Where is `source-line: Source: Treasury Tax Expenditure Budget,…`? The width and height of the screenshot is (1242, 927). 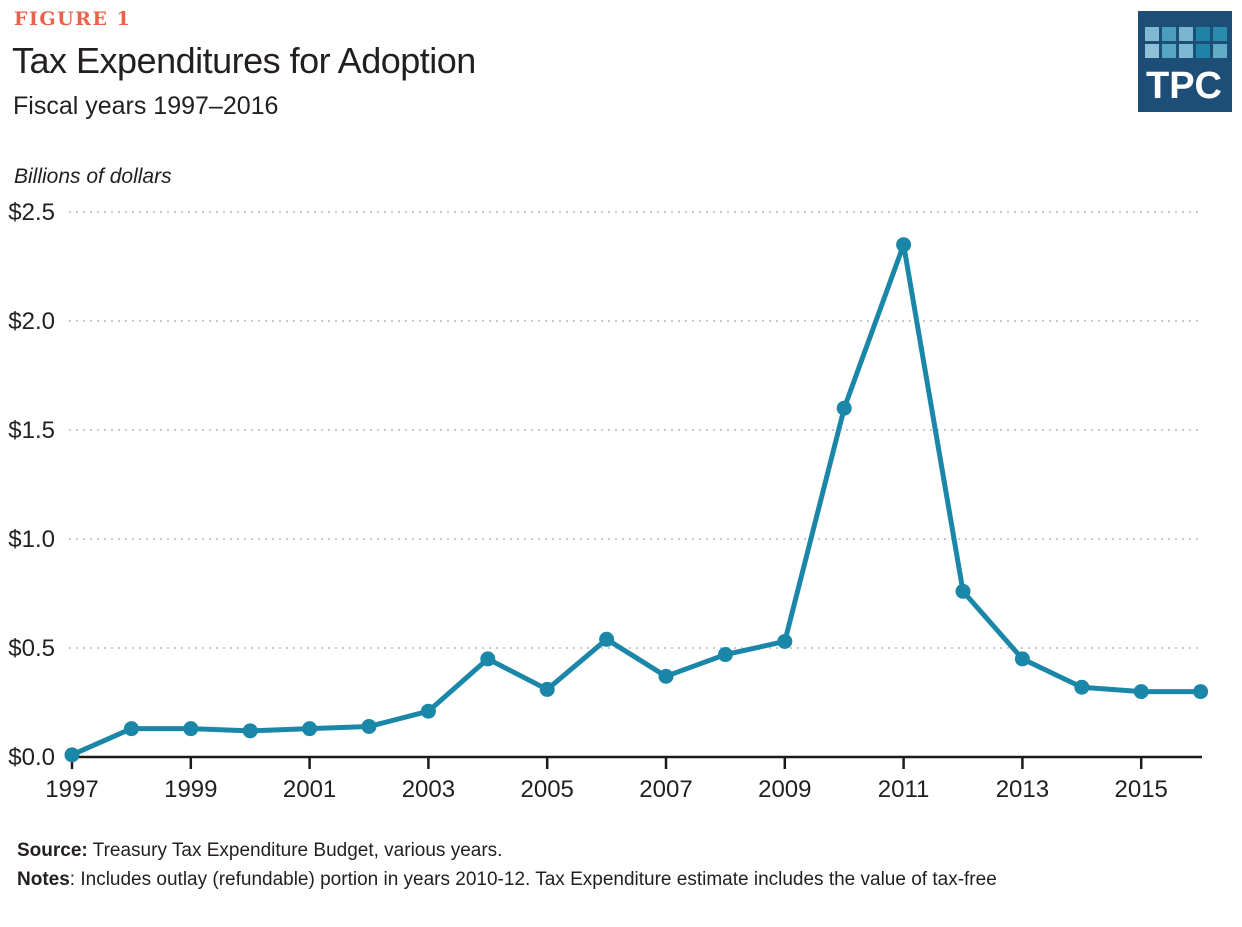
source-line: Source: Treasury Tax Expenditure Budget,… is located at coordinates (507, 850).